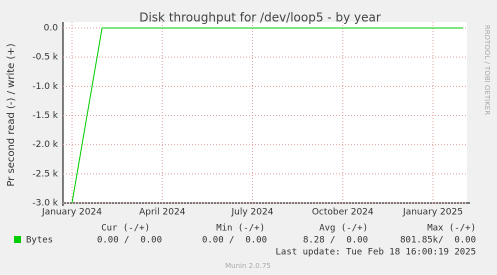 This screenshot has height=275, width=497. Describe the element at coordinates (71, 213) in the screenshot. I see `x-tick-label: January 2024` at that location.